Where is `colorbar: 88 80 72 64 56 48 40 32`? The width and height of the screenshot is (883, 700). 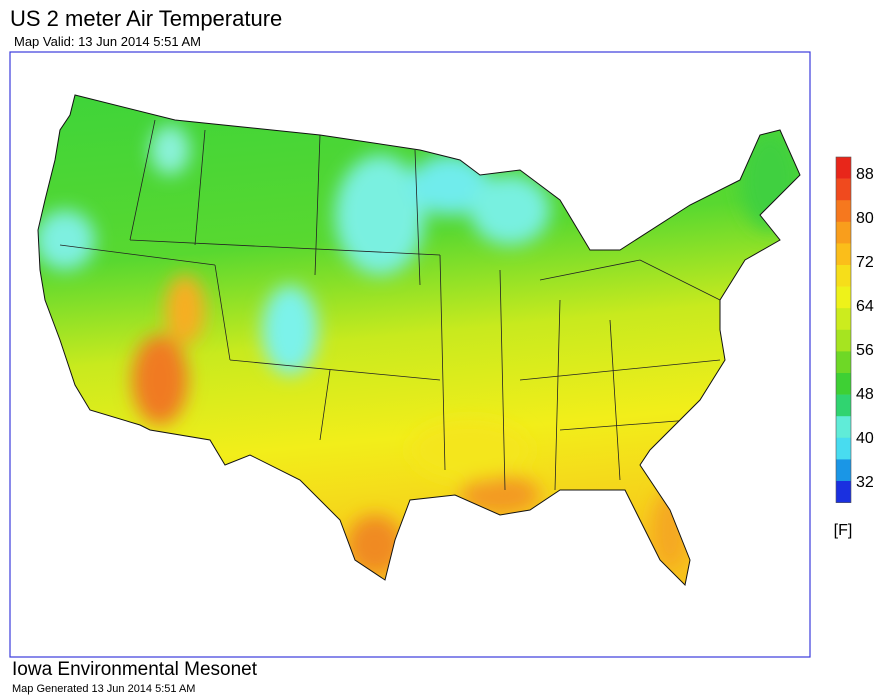
colorbar: 88 80 72 64 56 48 40 32 is located at coordinates (854, 329).